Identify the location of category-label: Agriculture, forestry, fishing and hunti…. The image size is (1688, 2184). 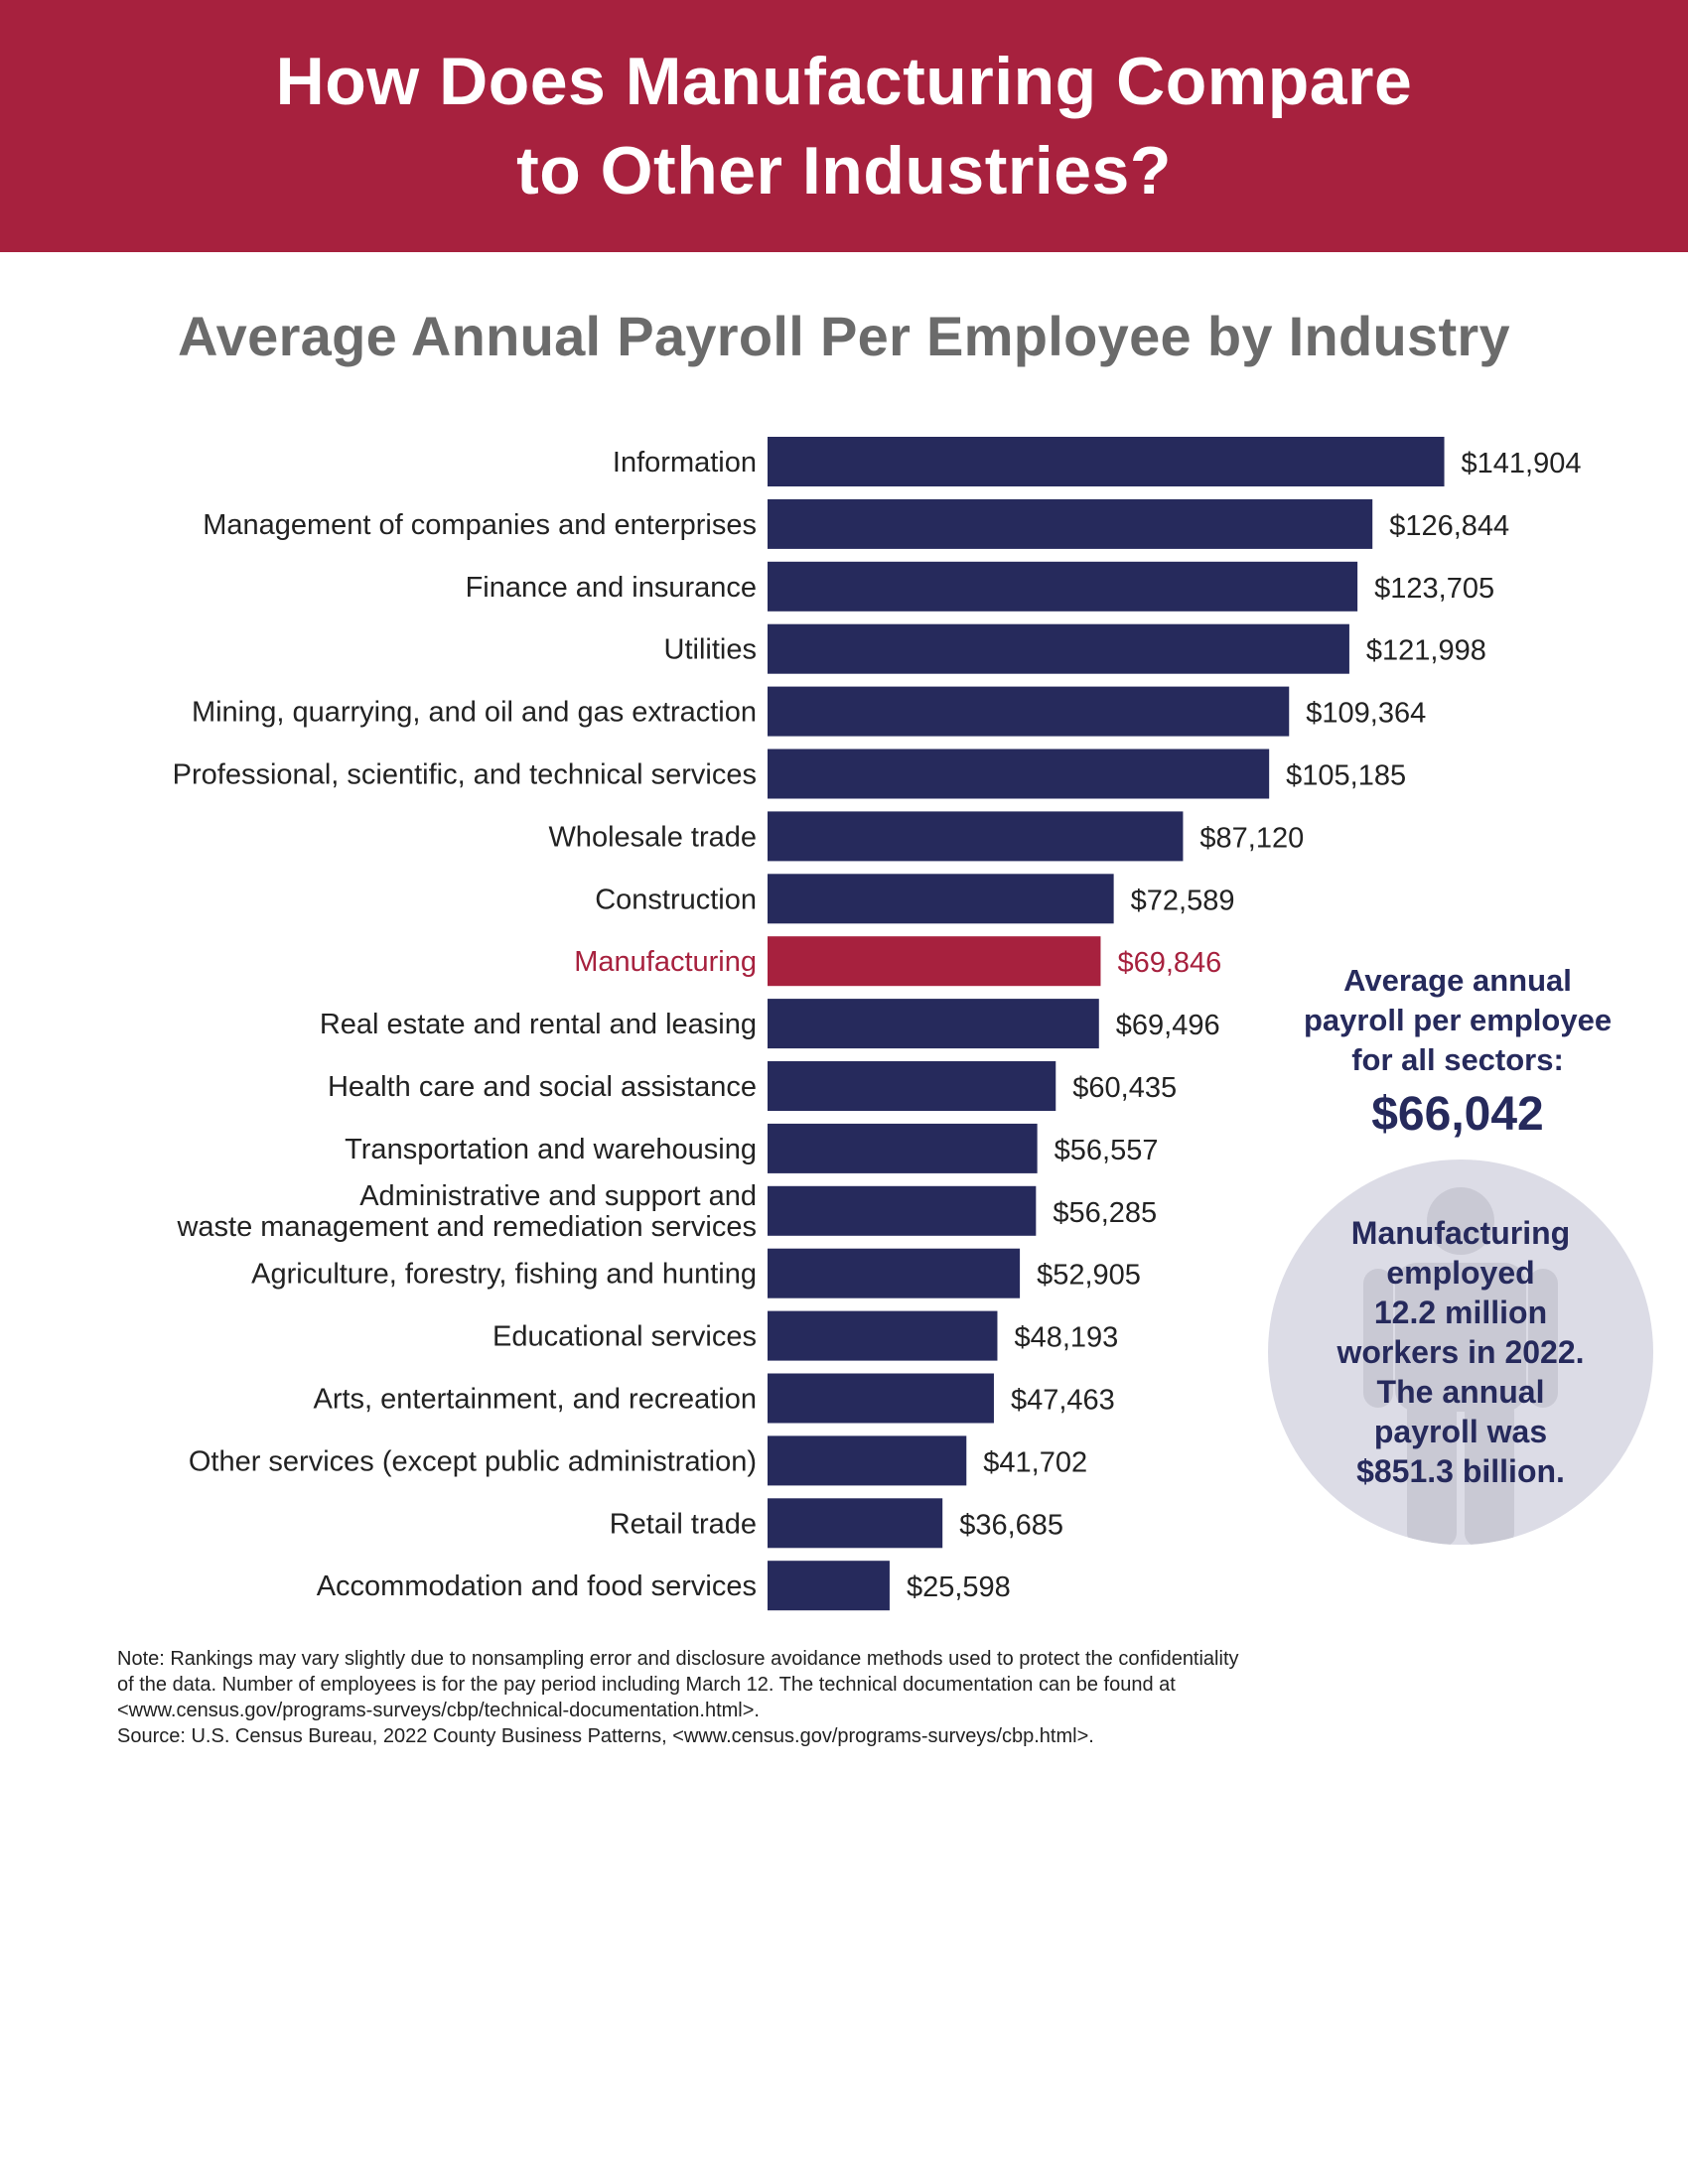
(504, 1275).